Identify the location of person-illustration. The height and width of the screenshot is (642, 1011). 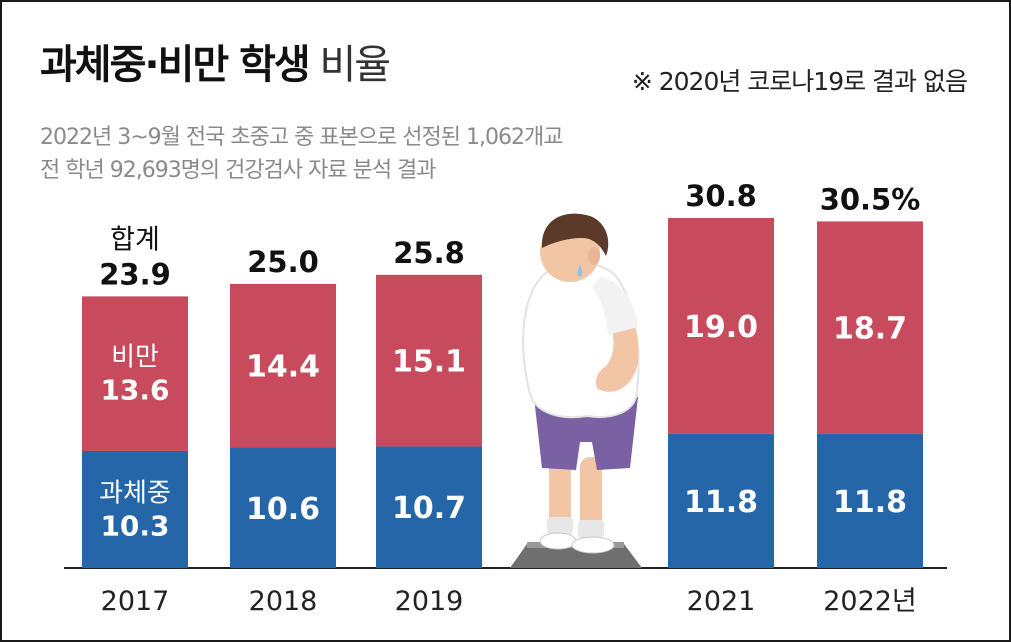
(581, 383).